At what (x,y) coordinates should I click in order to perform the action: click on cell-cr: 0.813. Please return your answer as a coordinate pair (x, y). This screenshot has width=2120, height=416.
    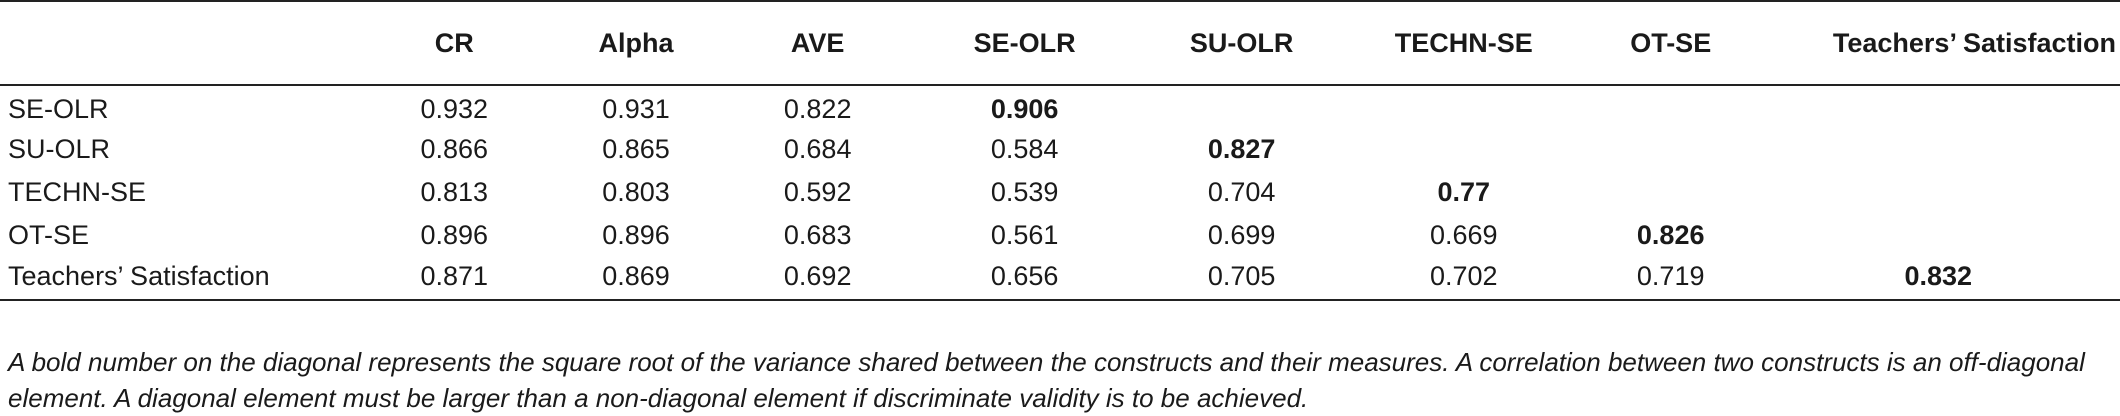
    Looking at the image, I should click on (454, 192).